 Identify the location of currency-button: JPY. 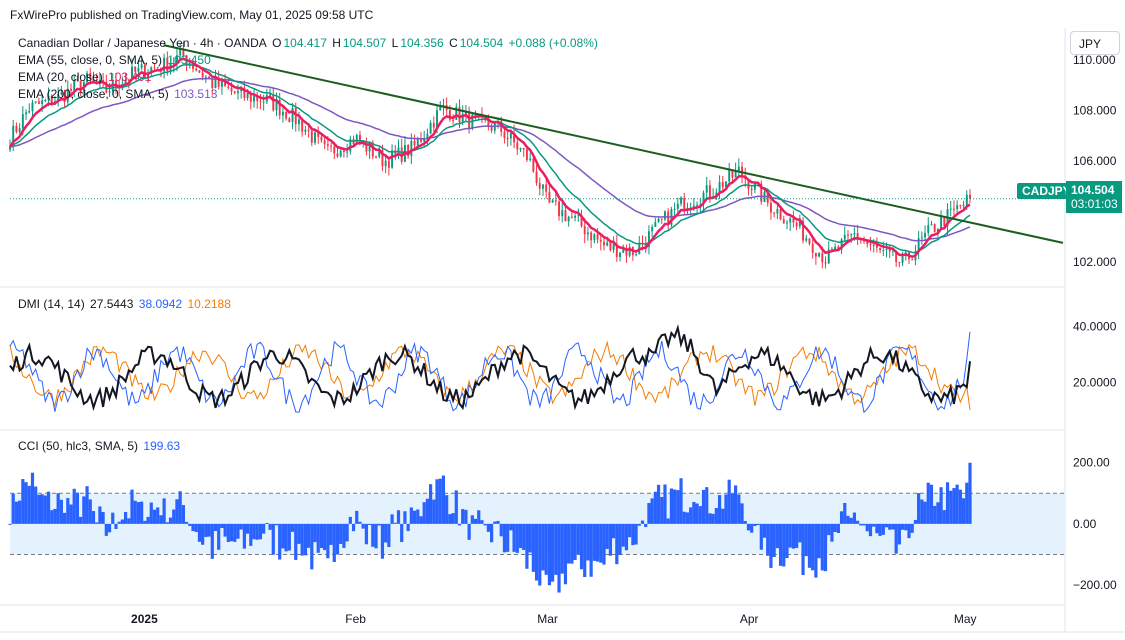
(1095, 43).